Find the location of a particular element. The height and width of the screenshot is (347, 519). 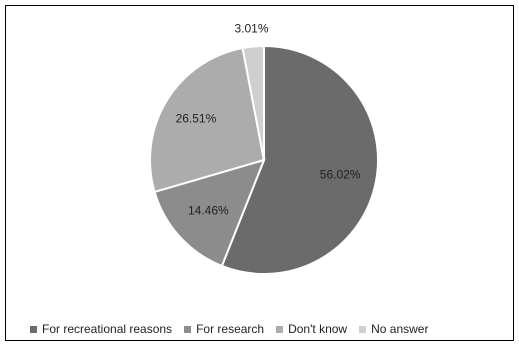

legend-swatch-research is located at coordinates (188, 329).